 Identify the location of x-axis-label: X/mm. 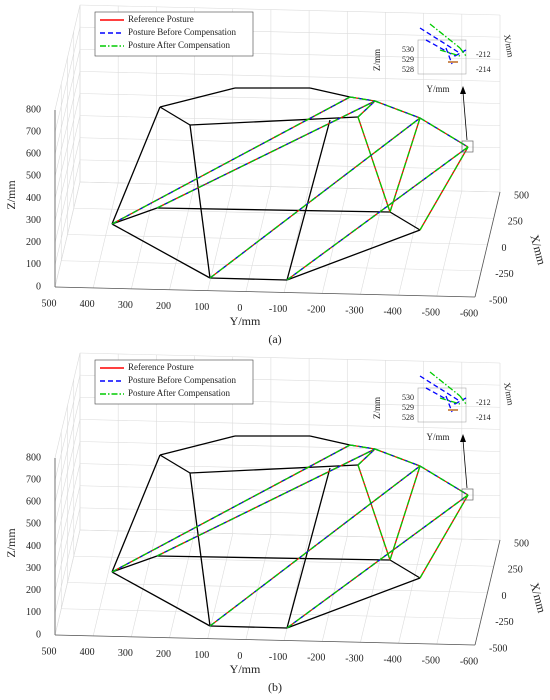
(538, 250).